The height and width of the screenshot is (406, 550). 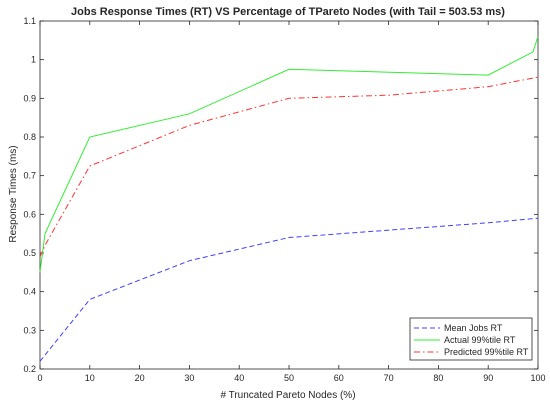 I want to click on x-tick-label: 60, so click(x=339, y=378).